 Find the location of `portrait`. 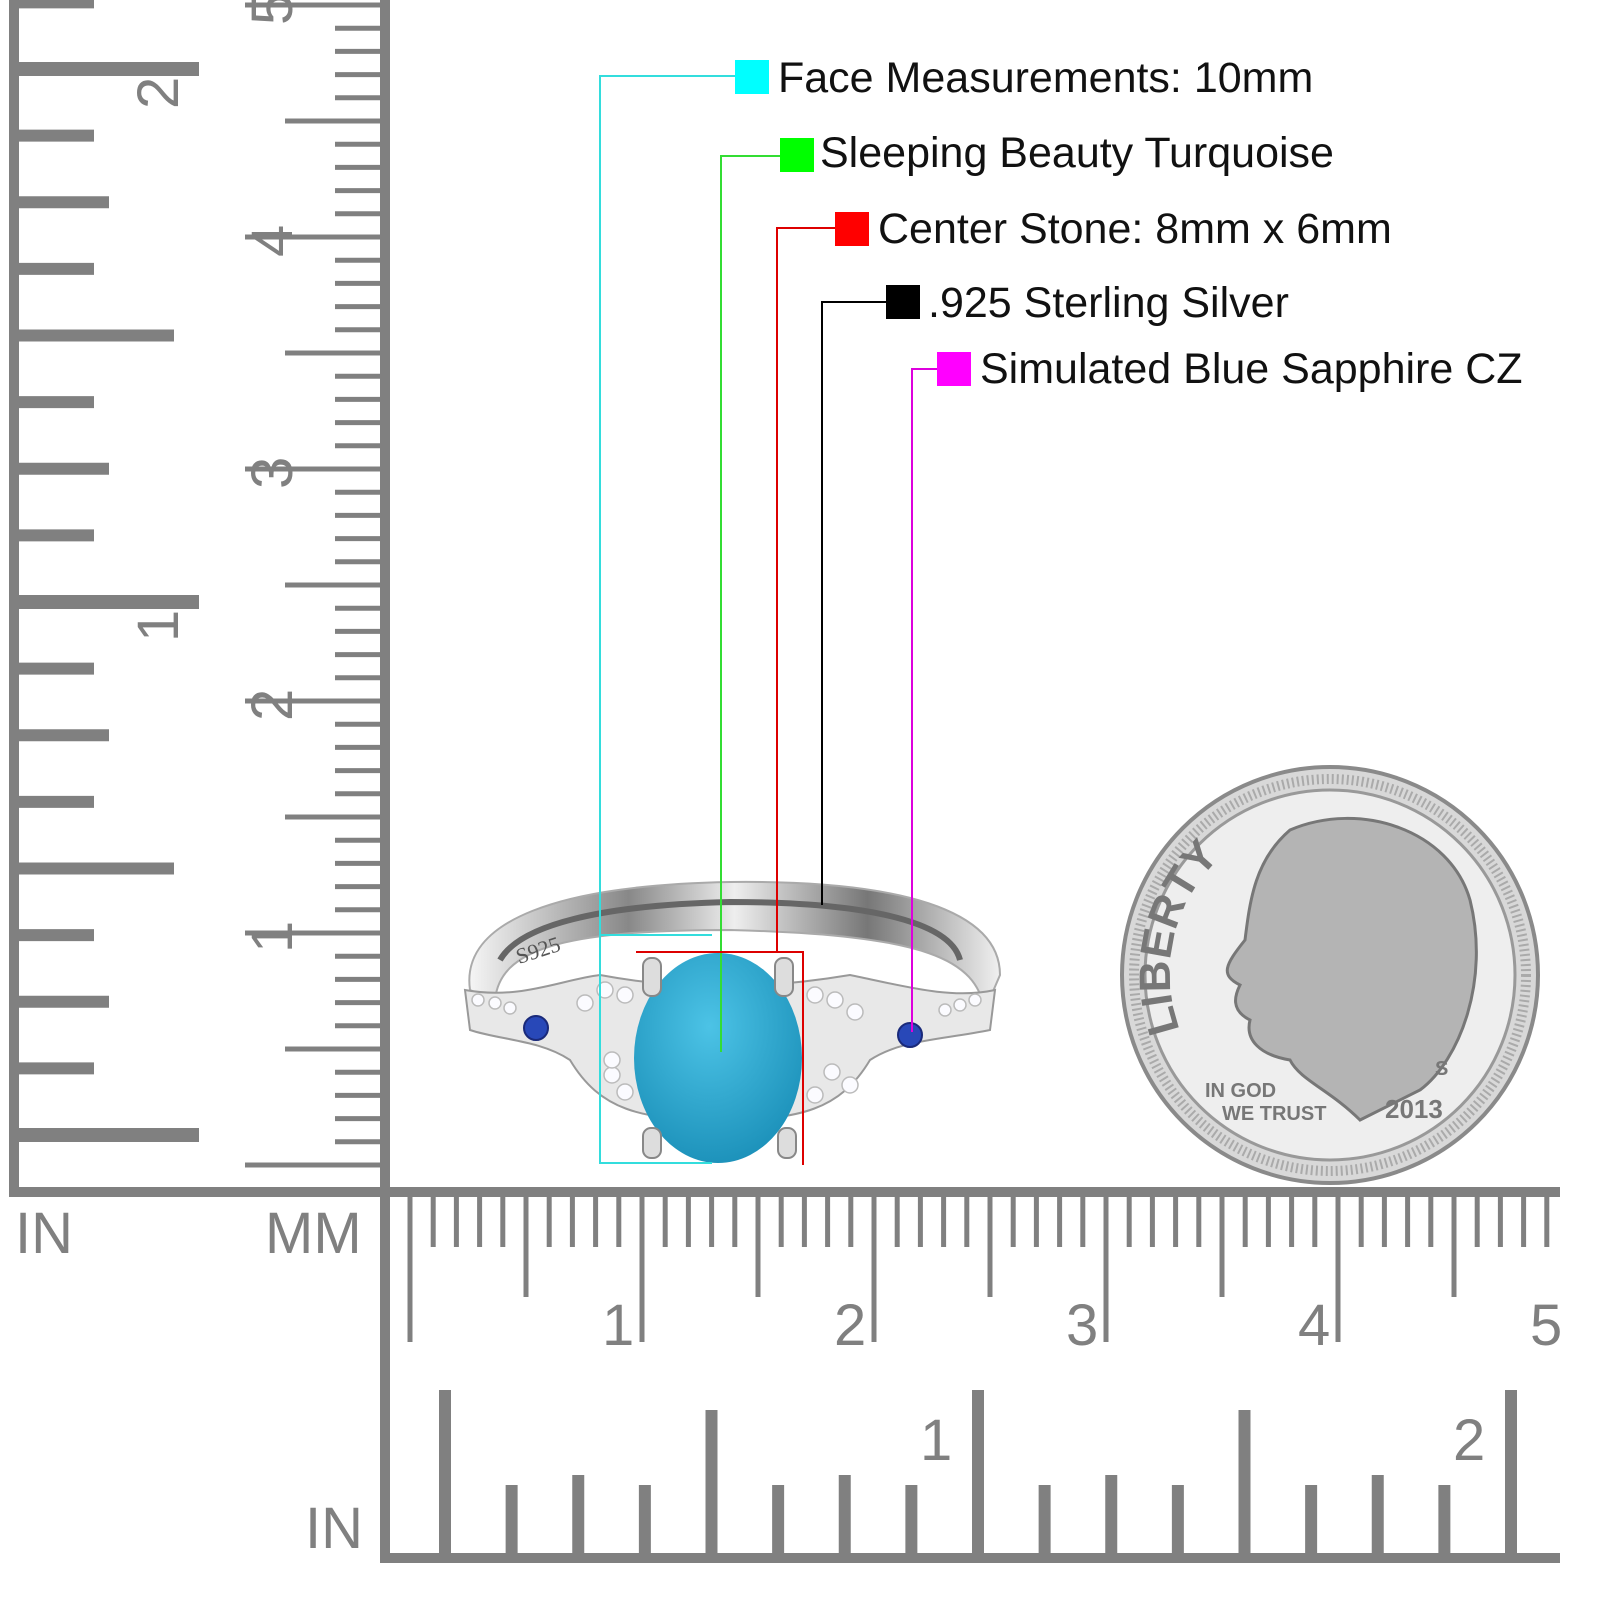

portrait is located at coordinates (1351, 969).